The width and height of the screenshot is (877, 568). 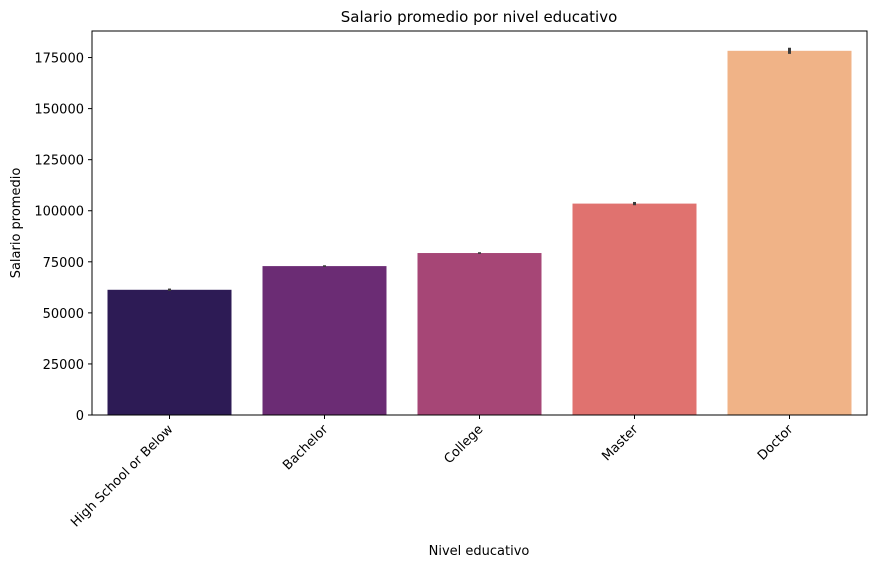 What do you see at coordinates (479, 334) in the screenshot?
I see `bar-college` at bounding box center [479, 334].